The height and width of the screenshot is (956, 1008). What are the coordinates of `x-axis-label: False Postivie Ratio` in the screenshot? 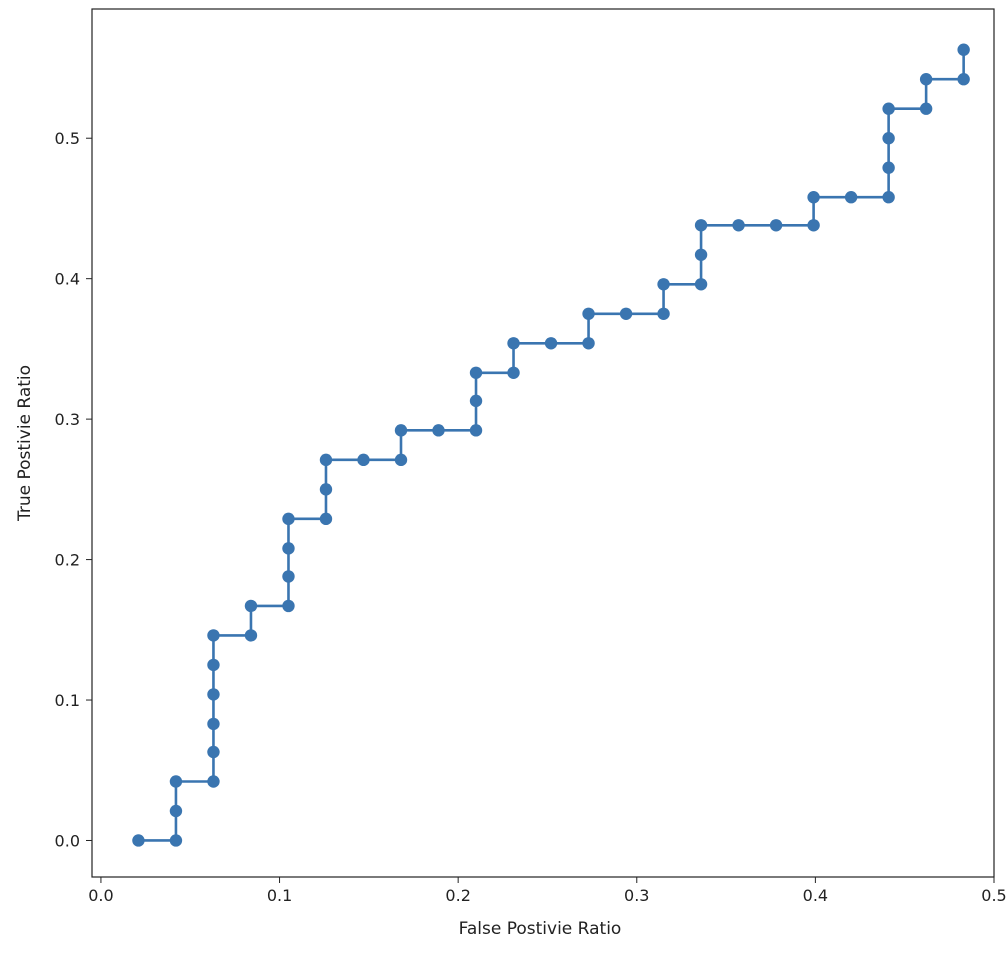 It's located at (540, 929).